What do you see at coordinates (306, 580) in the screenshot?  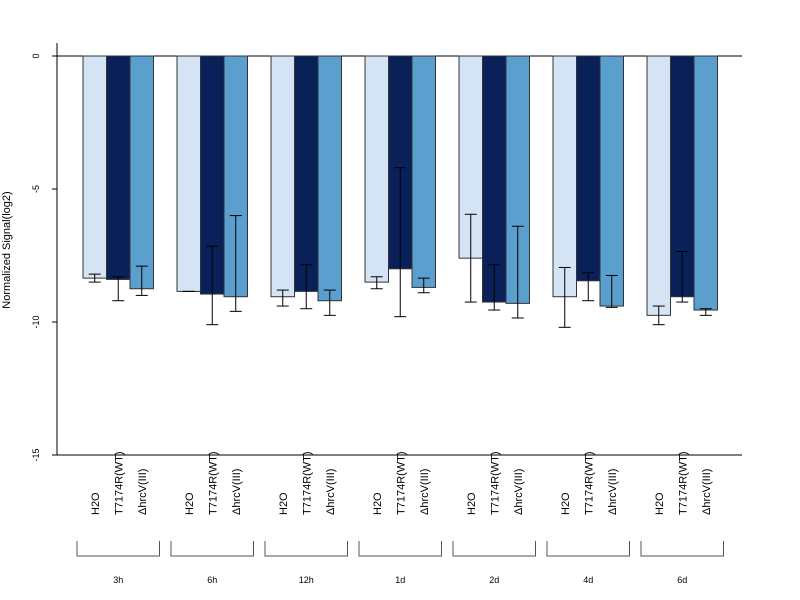 I see `group-label: 12h` at bounding box center [306, 580].